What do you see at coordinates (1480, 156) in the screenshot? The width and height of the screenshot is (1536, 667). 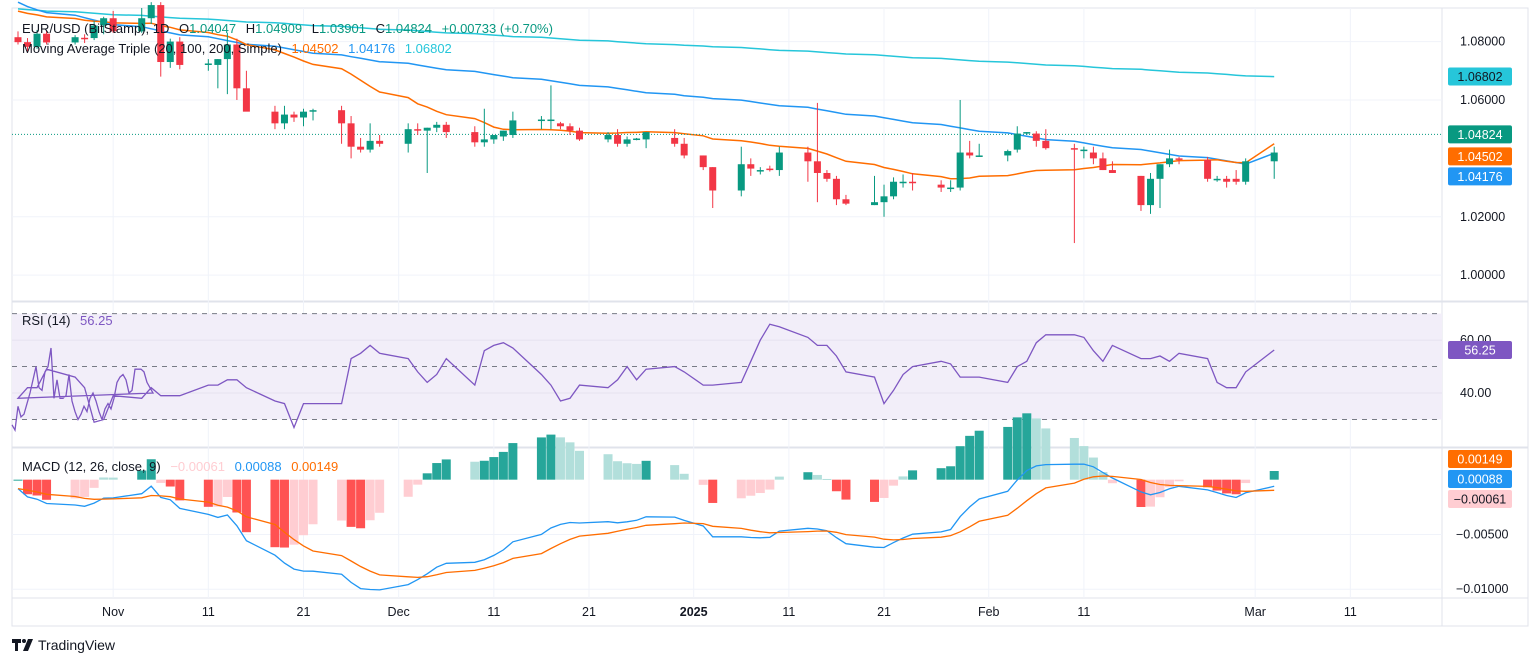 I see `badge-ma20: 1.04502` at bounding box center [1480, 156].